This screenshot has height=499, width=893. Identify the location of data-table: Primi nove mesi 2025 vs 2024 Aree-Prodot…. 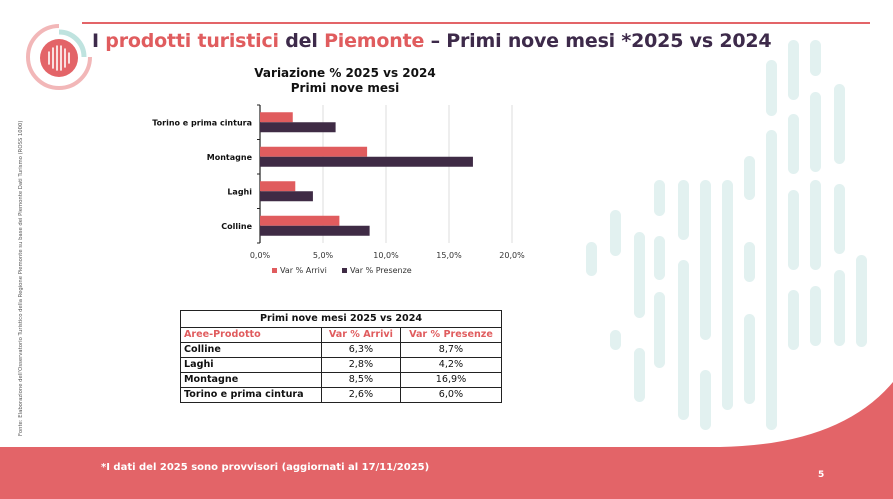
(341, 356).